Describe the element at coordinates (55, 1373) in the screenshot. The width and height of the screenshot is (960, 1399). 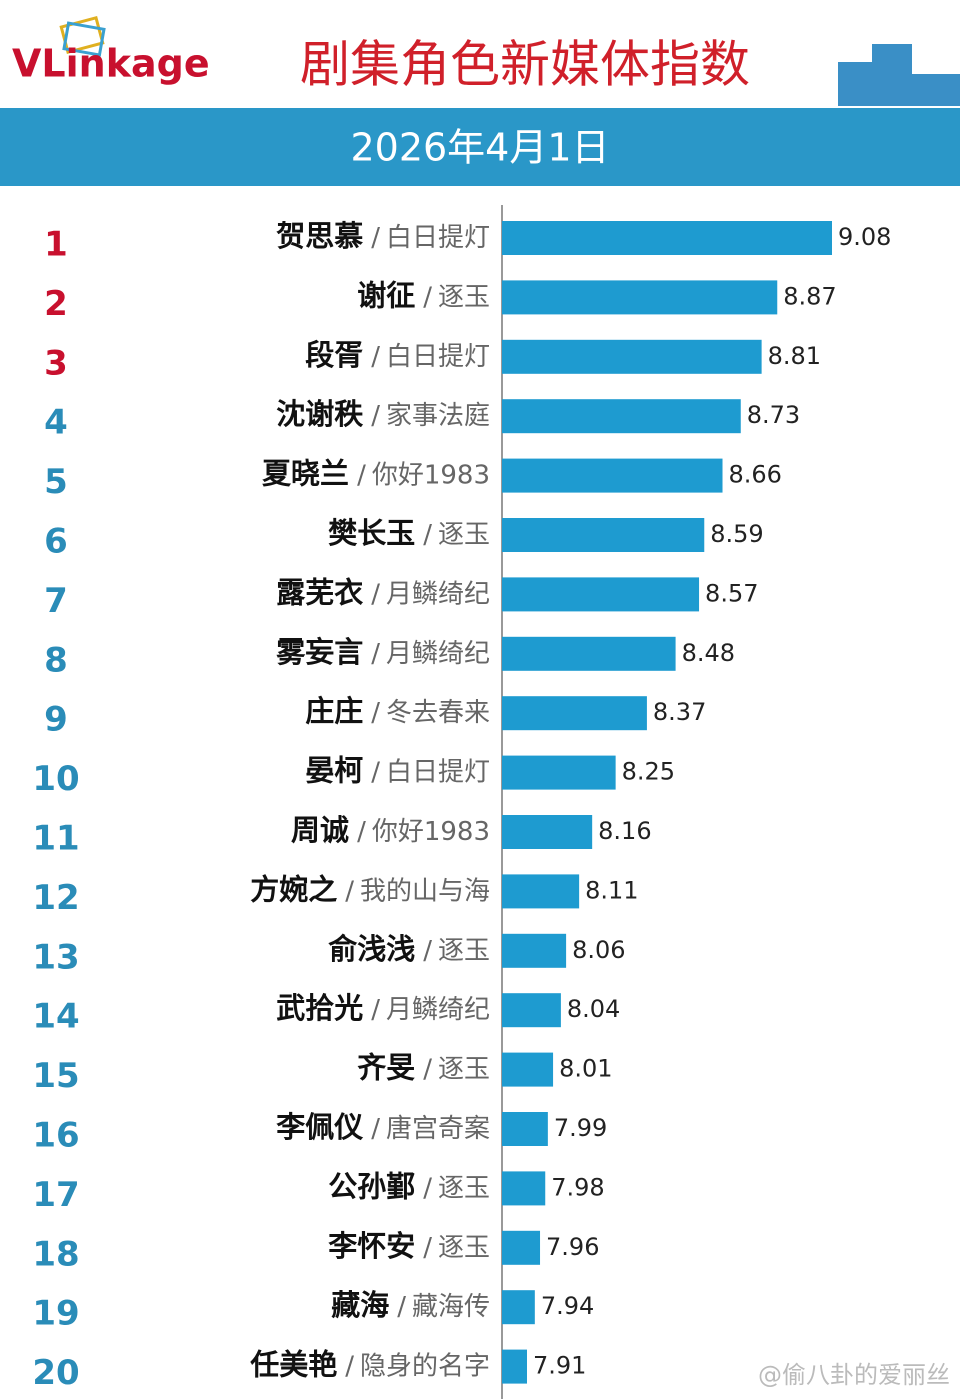
I see `rank: 20` at that location.